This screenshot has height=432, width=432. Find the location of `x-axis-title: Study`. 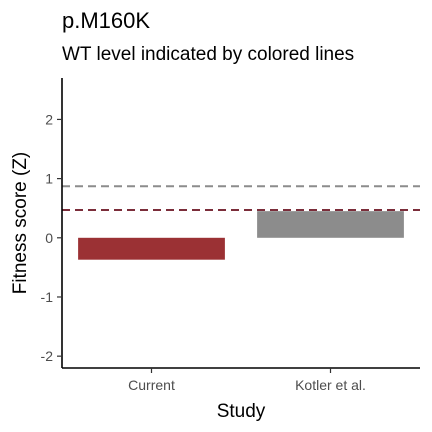

x-axis-title: Study is located at coordinates (241, 411).